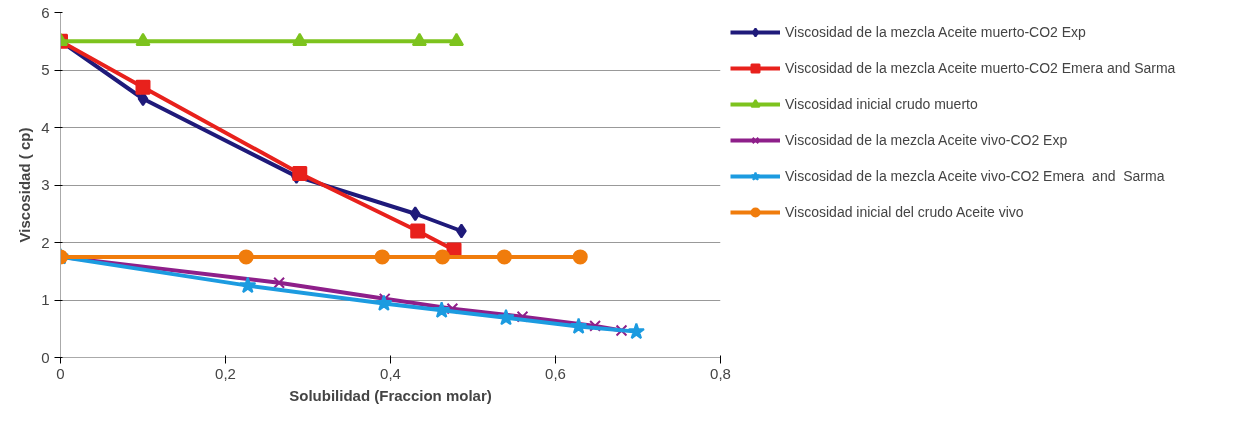  I want to click on x-tick-label: 0, so click(60, 373).